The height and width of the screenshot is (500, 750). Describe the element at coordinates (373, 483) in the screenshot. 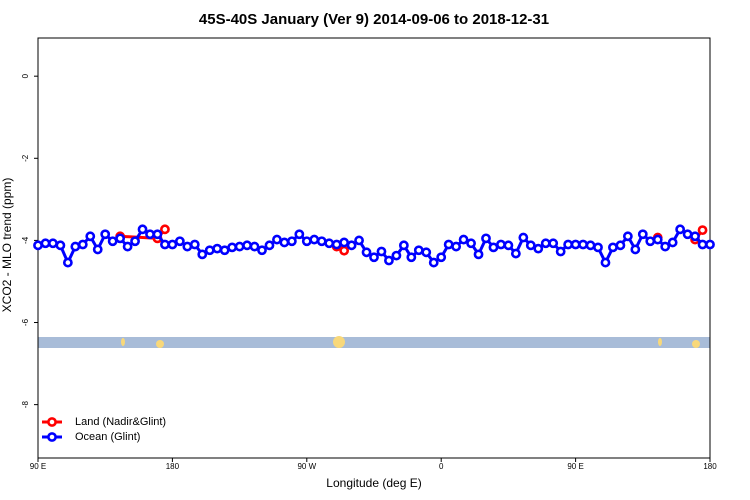

I see `x-axis-label: Longitude (deg E)` at that location.